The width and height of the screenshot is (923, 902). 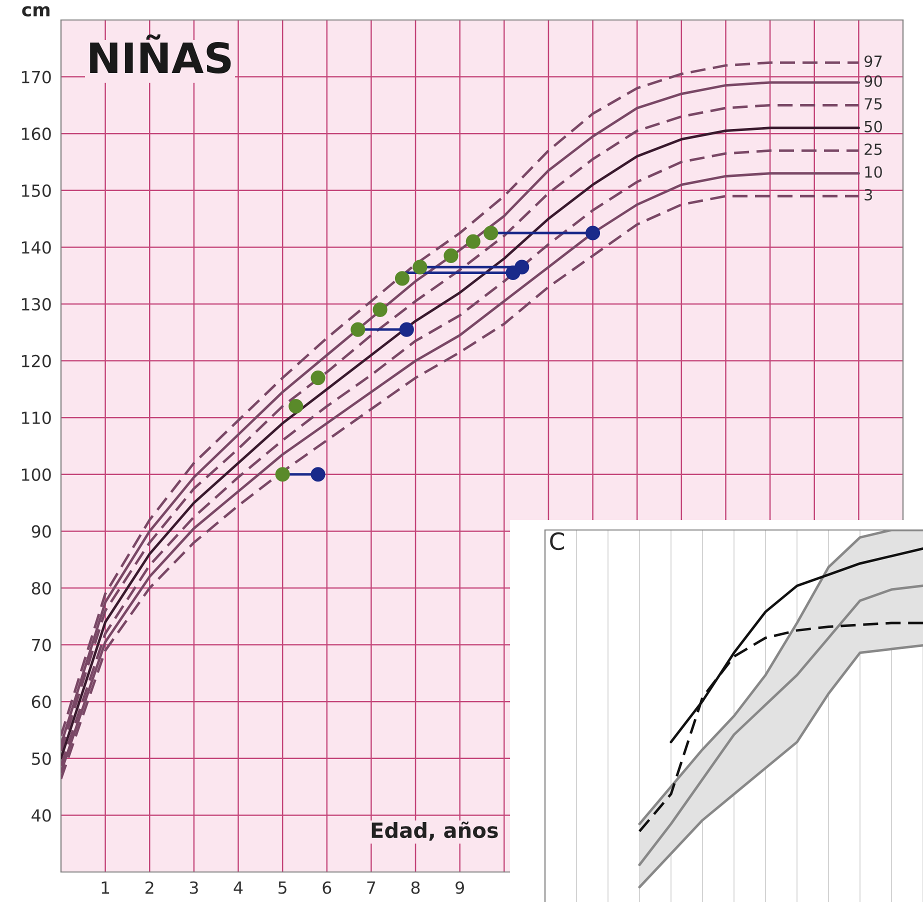 I want to click on y-tick-label: 40, so click(x=41, y=815).